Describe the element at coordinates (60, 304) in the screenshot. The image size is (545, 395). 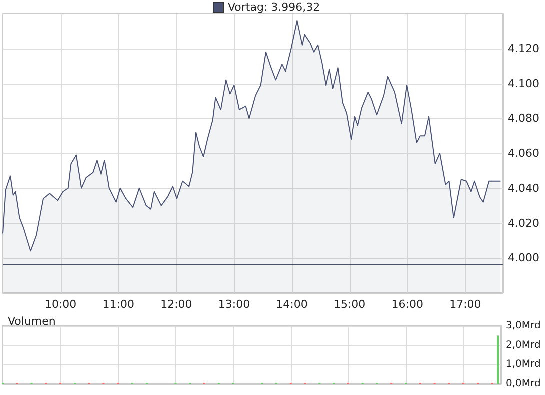
I see `x-tick-label: 10:00` at that location.